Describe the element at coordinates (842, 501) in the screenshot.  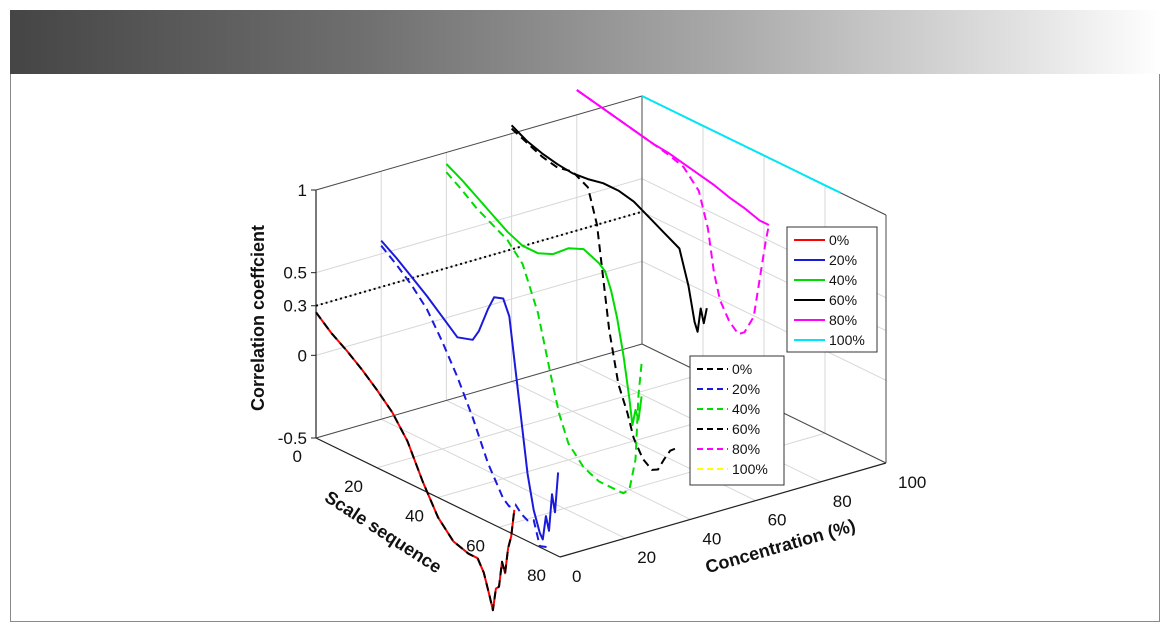
I see `y-tick-label: 80` at that location.